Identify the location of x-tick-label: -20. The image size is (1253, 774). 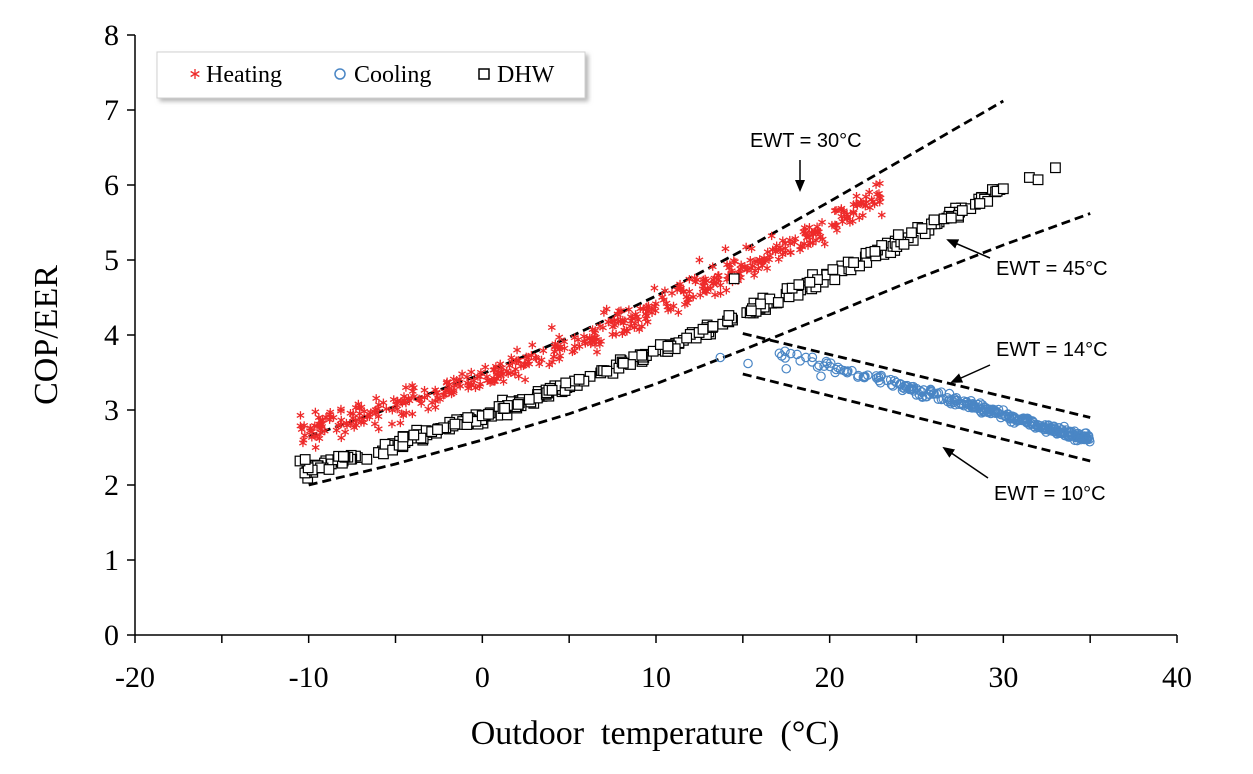
(135, 677).